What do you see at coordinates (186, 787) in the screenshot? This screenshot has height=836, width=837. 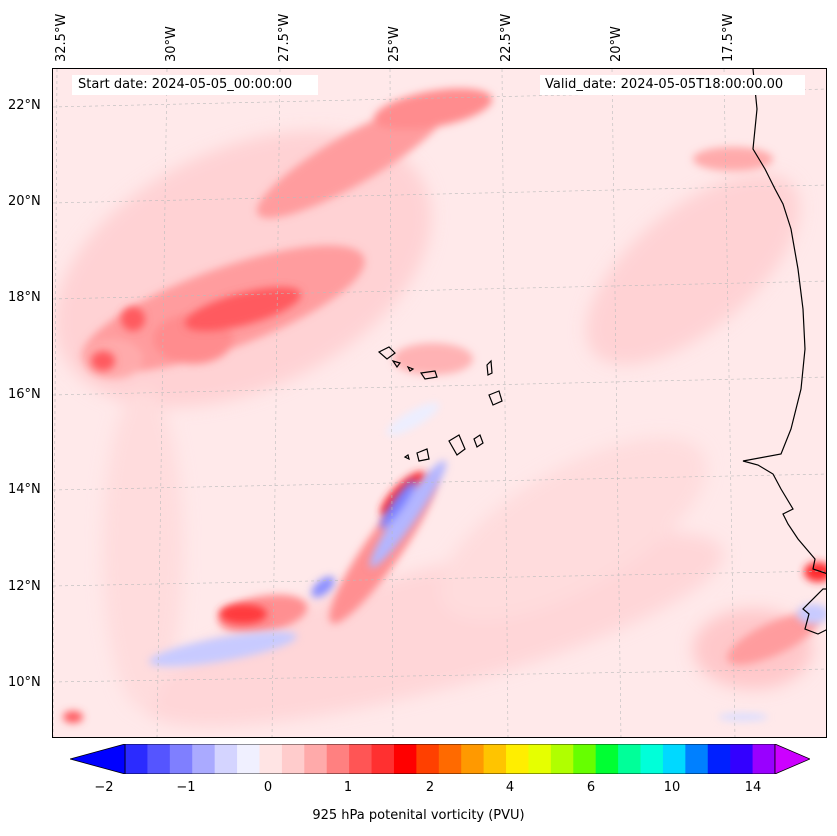 I see `cb-tick-neg1: −1` at bounding box center [186, 787].